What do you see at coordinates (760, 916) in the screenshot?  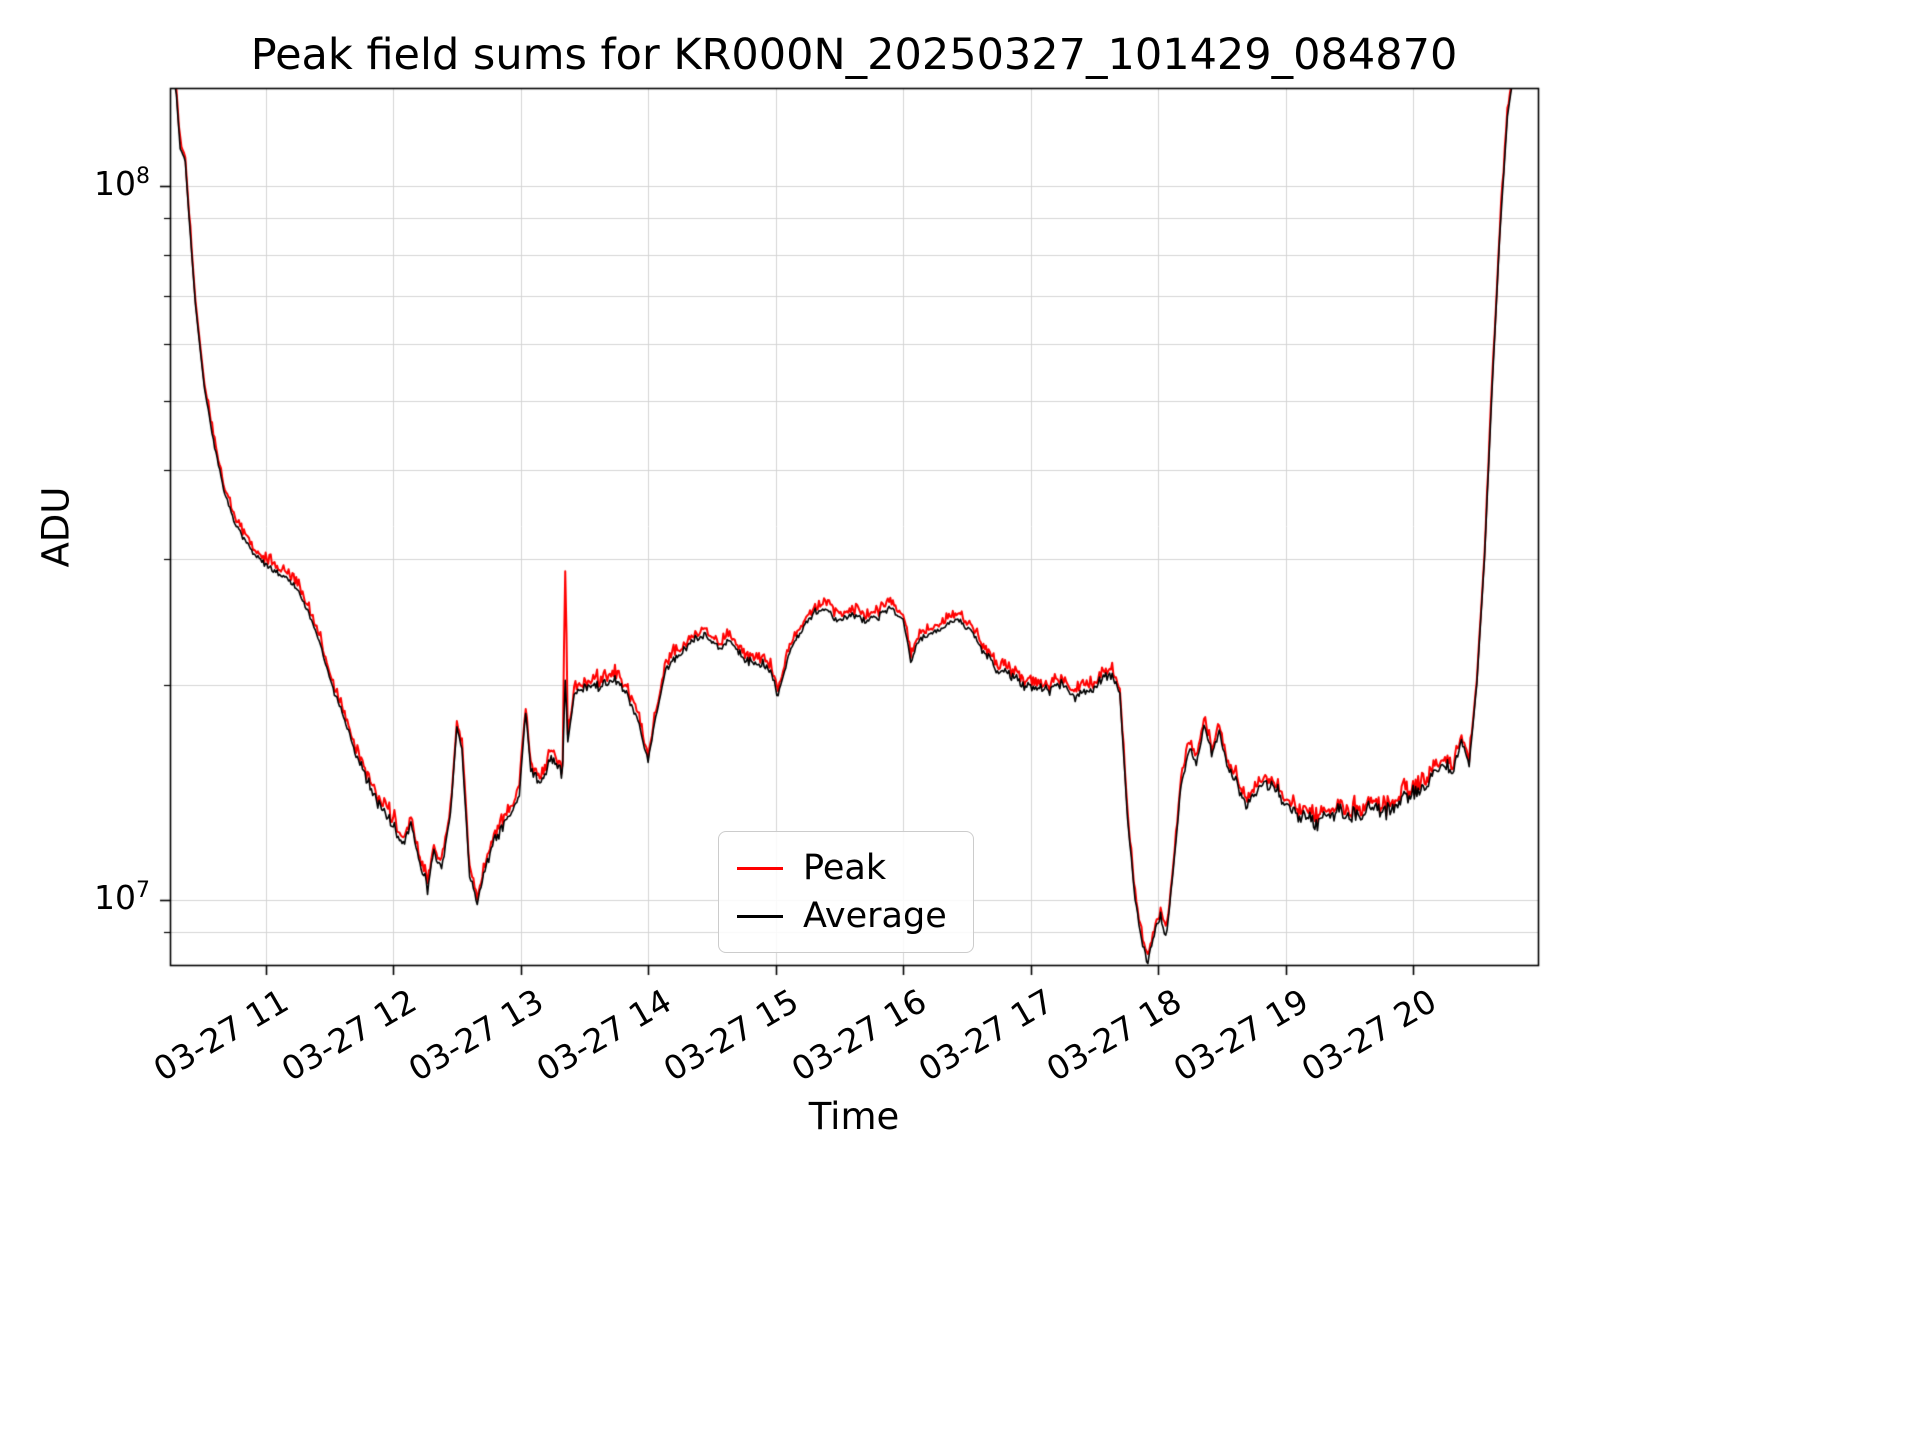 I see `average-line-swatch` at bounding box center [760, 916].